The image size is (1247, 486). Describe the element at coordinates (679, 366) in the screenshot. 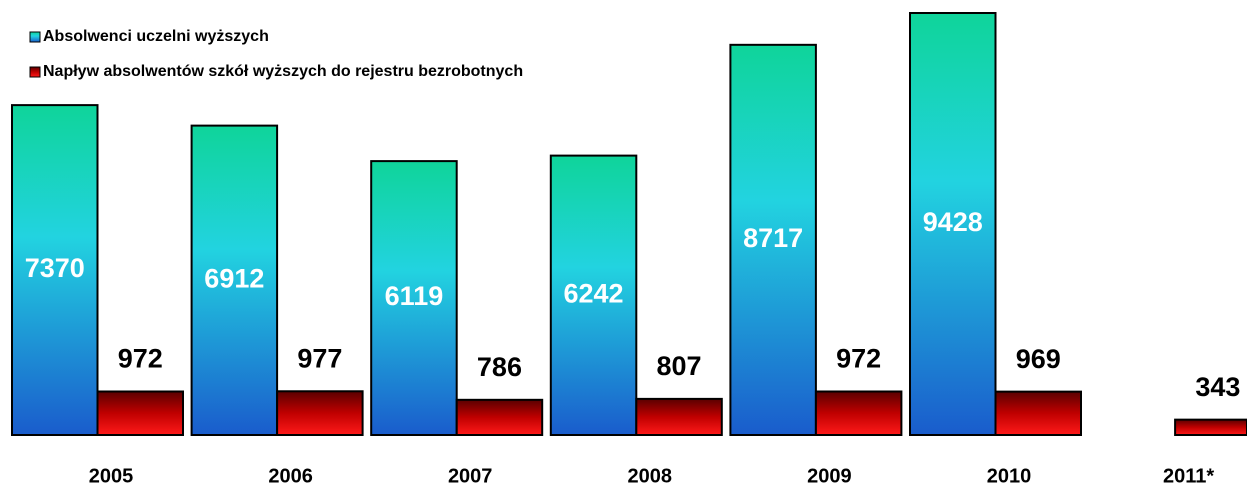

I see `value-label: 807` at that location.